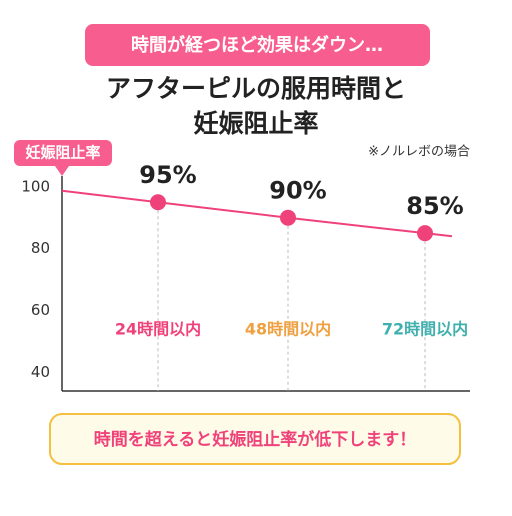 The image size is (512, 516). What do you see at coordinates (40, 310) in the screenshot?
I see `y-tick-label: 60` at bounding box center [40, 310].